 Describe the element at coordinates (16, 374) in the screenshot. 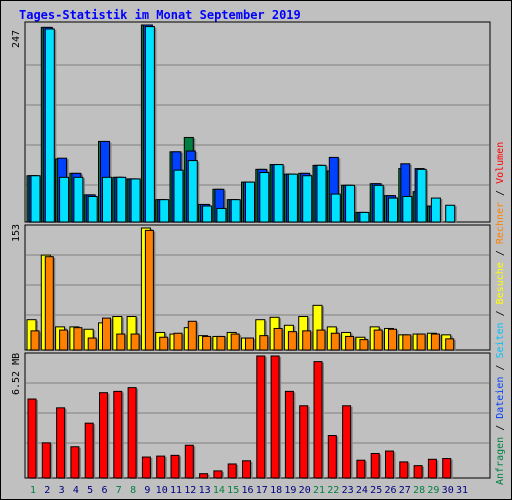

I see `volume-panel-max-label: 6.52 MB` at that location.